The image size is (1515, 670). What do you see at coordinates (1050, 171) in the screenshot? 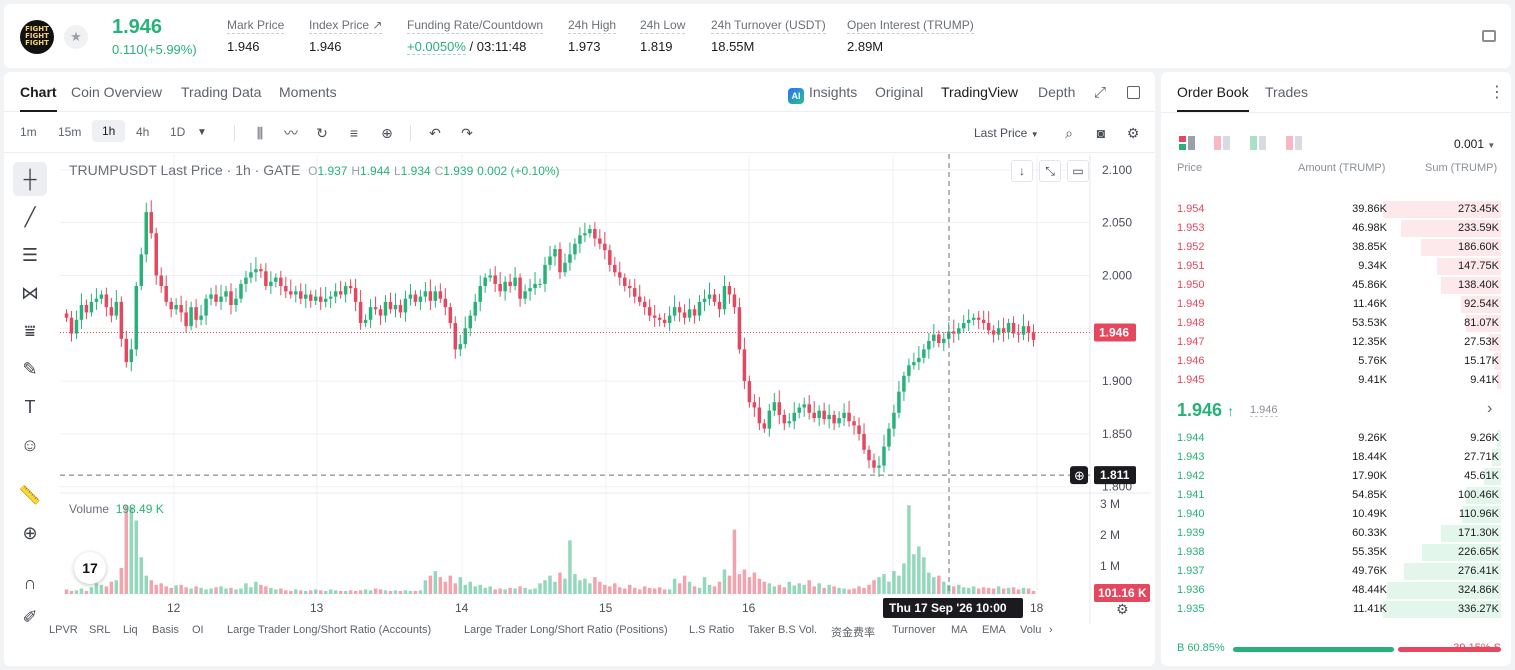
I see `collapse-icon: ⤡` at bounding box center [1050, 171].